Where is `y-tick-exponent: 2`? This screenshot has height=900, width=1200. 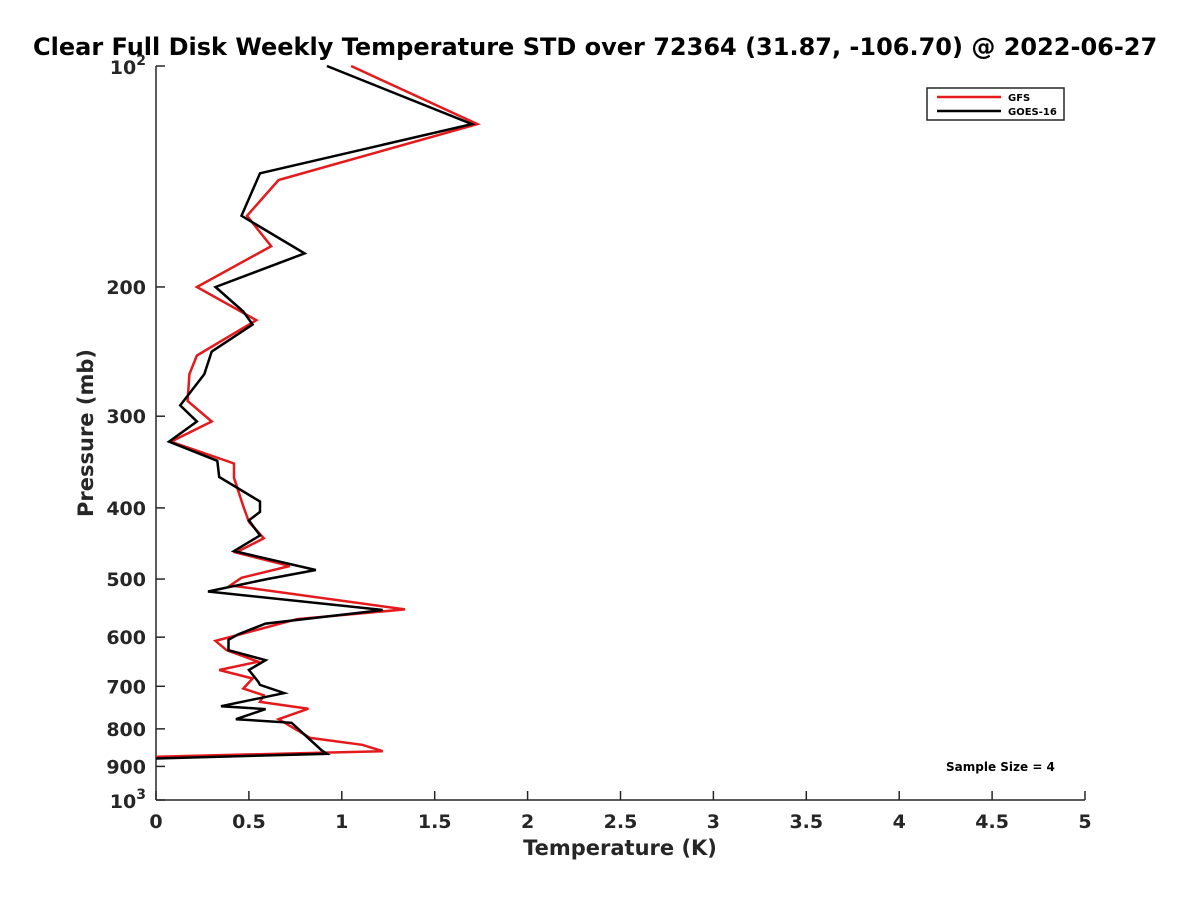 y-tick-exponent: 2 is located at coordinates (141, 61).